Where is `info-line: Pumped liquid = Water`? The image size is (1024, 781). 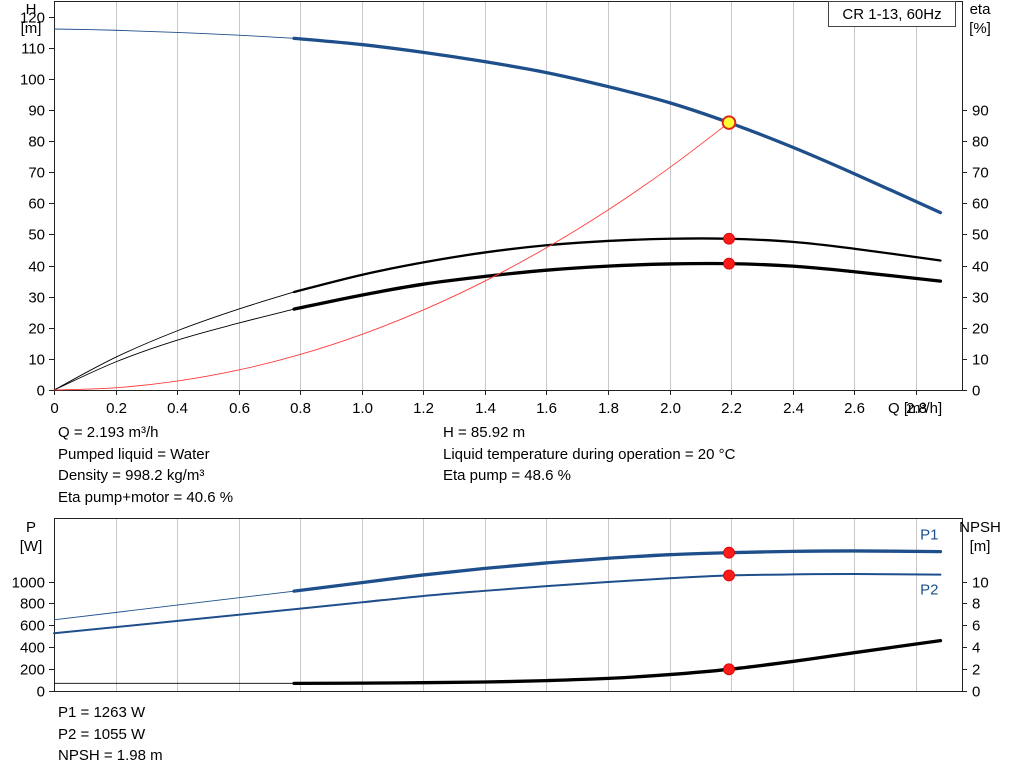 info-line: Pumped liquid = Water is located at coordinates (134, 454).